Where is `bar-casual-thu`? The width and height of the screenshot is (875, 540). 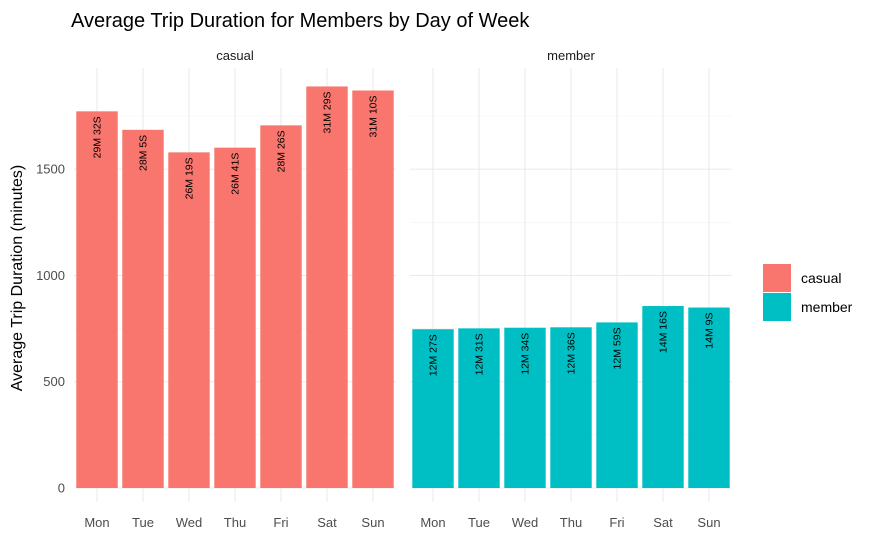
bar-casual-thu is located at coordinates (235, 317).